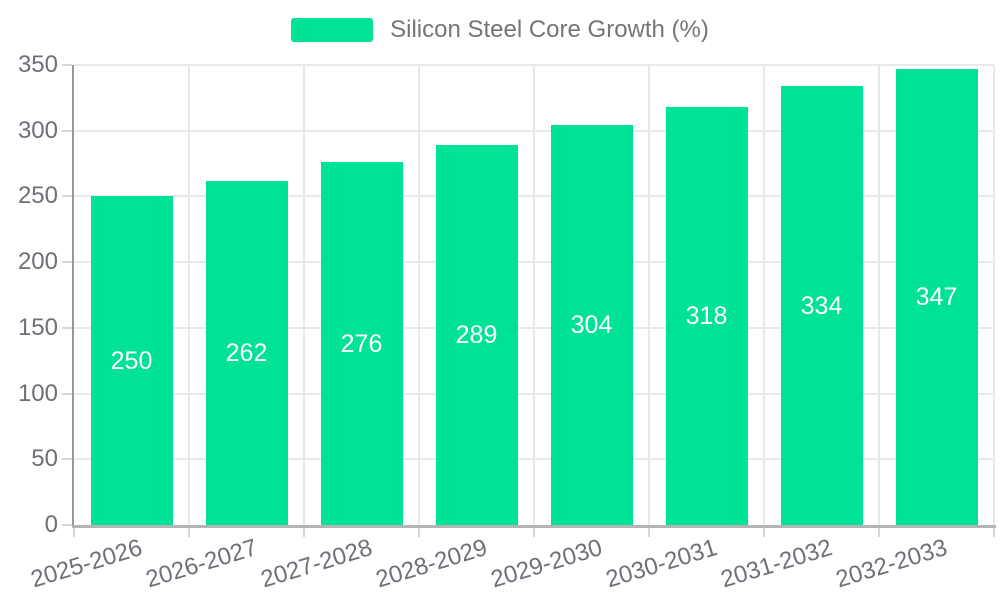  I want to click on y-tick-label: 0, so click(51, 524).